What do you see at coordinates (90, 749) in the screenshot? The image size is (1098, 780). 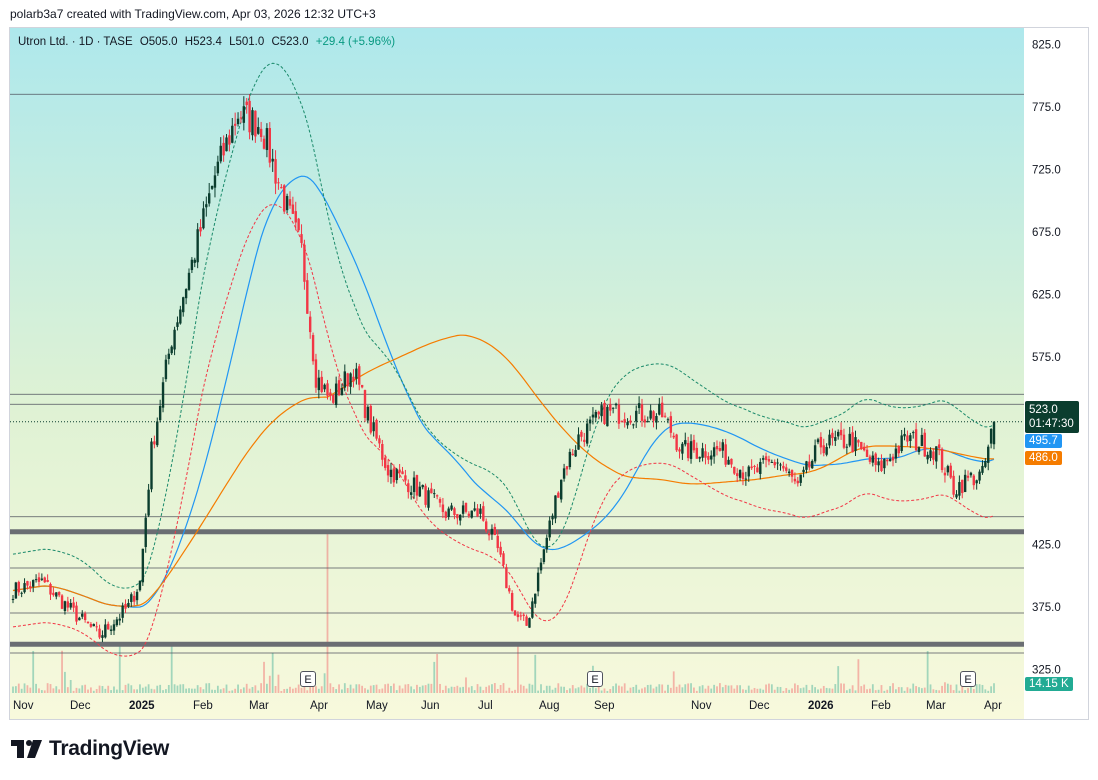 I see `tradingview-logo: TradingView` at bounding box center [90, 749].